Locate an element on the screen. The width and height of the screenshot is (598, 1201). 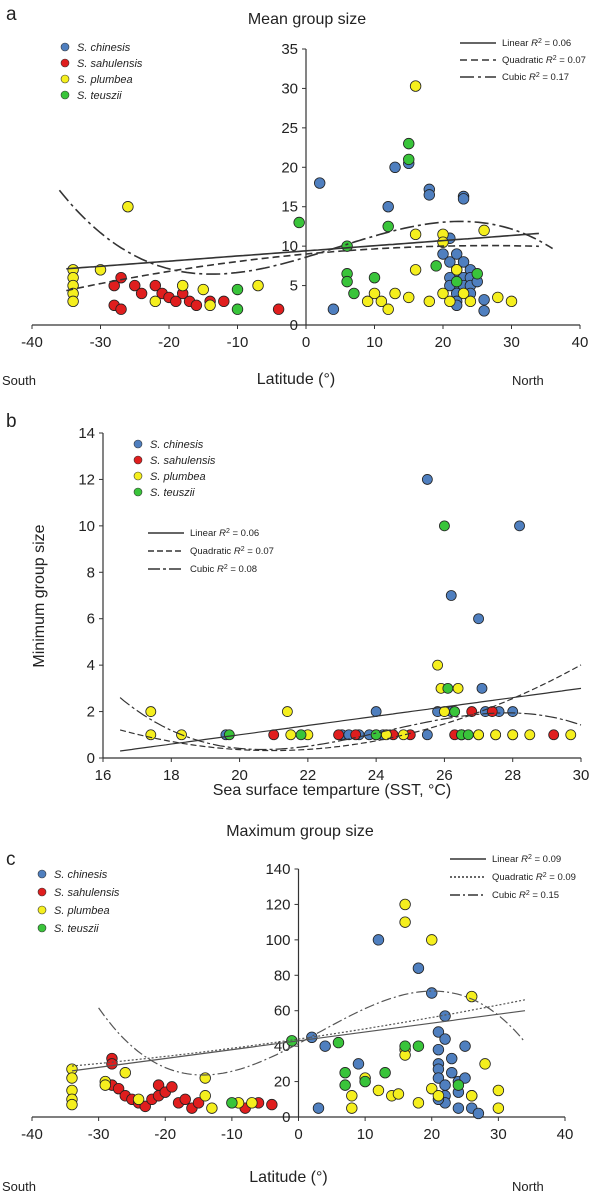
y-tick-label: 140 is located at coordinates (277, 869).